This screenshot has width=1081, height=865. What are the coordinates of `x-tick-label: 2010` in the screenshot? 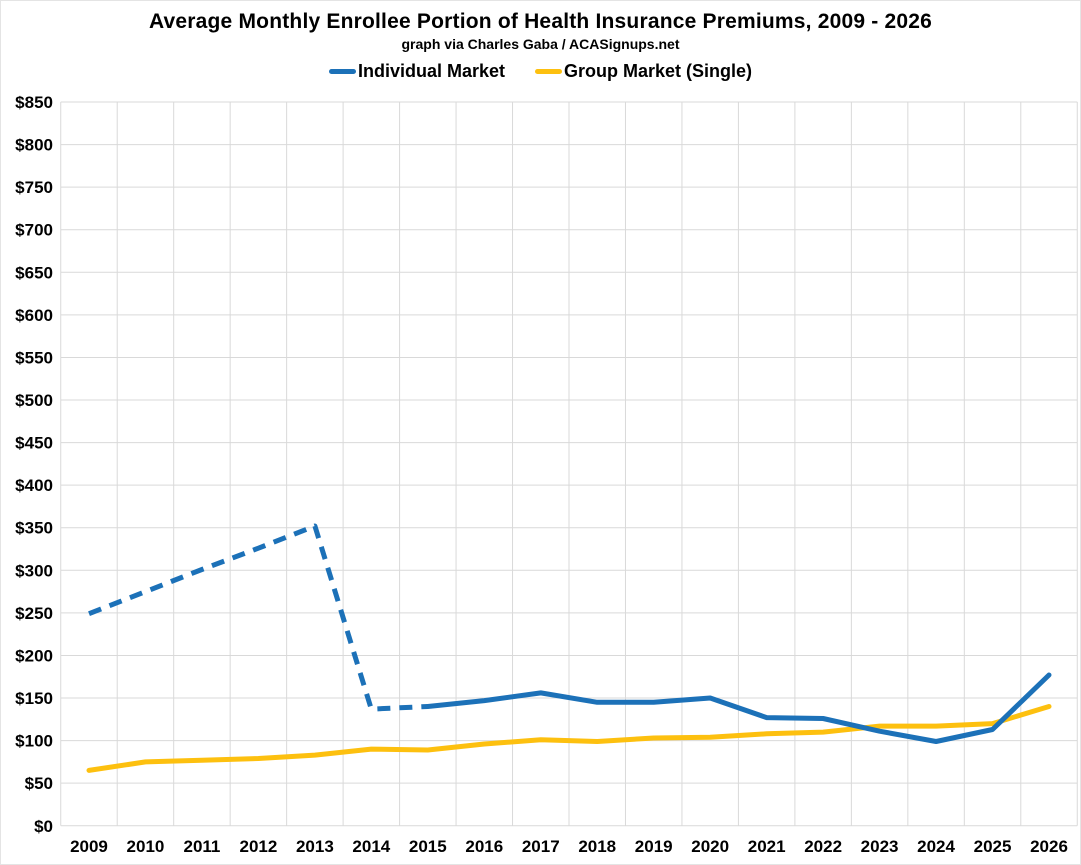 It's located at (146, 846).